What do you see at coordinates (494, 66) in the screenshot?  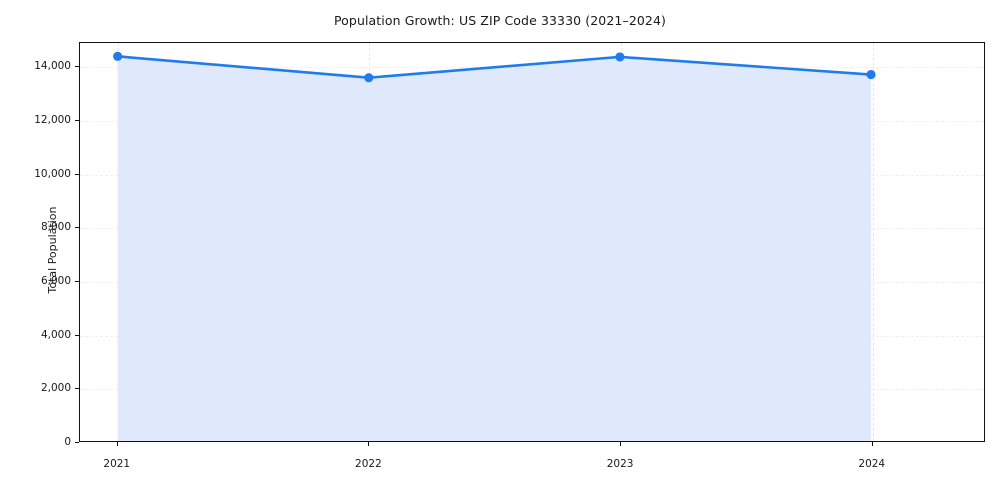 I see `series-line` at bounding box center [494, 66].